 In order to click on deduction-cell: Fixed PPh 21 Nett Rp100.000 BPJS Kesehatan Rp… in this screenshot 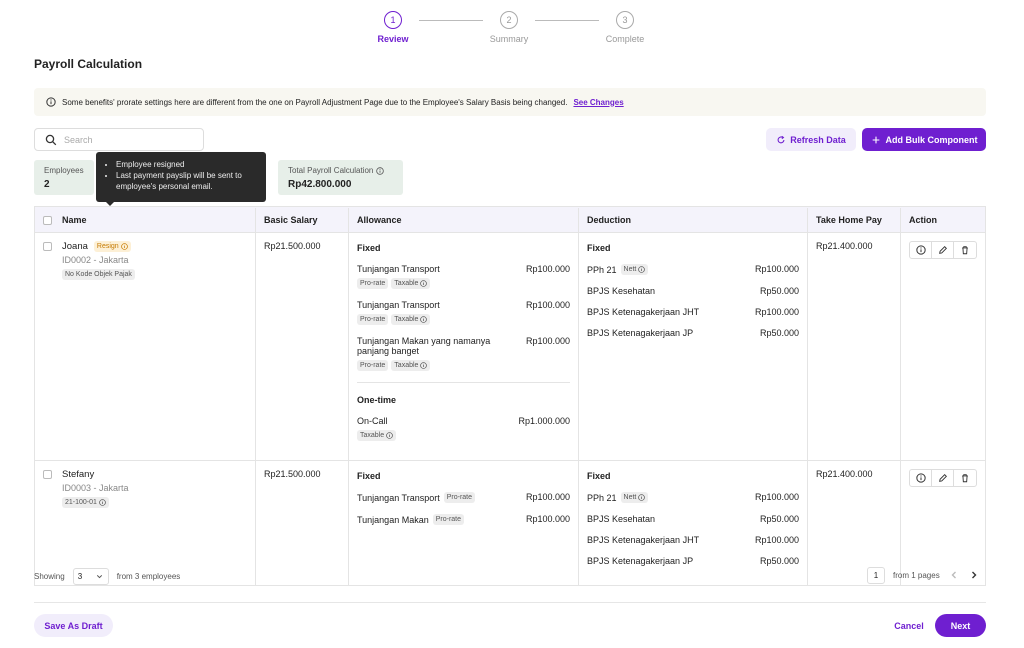, I will do `click(693, 523)`.